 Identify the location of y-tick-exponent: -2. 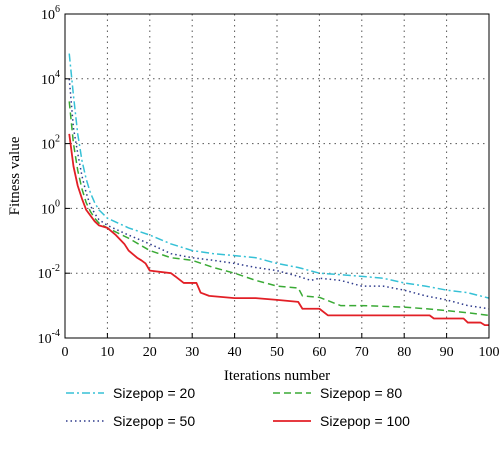
(56, 268).